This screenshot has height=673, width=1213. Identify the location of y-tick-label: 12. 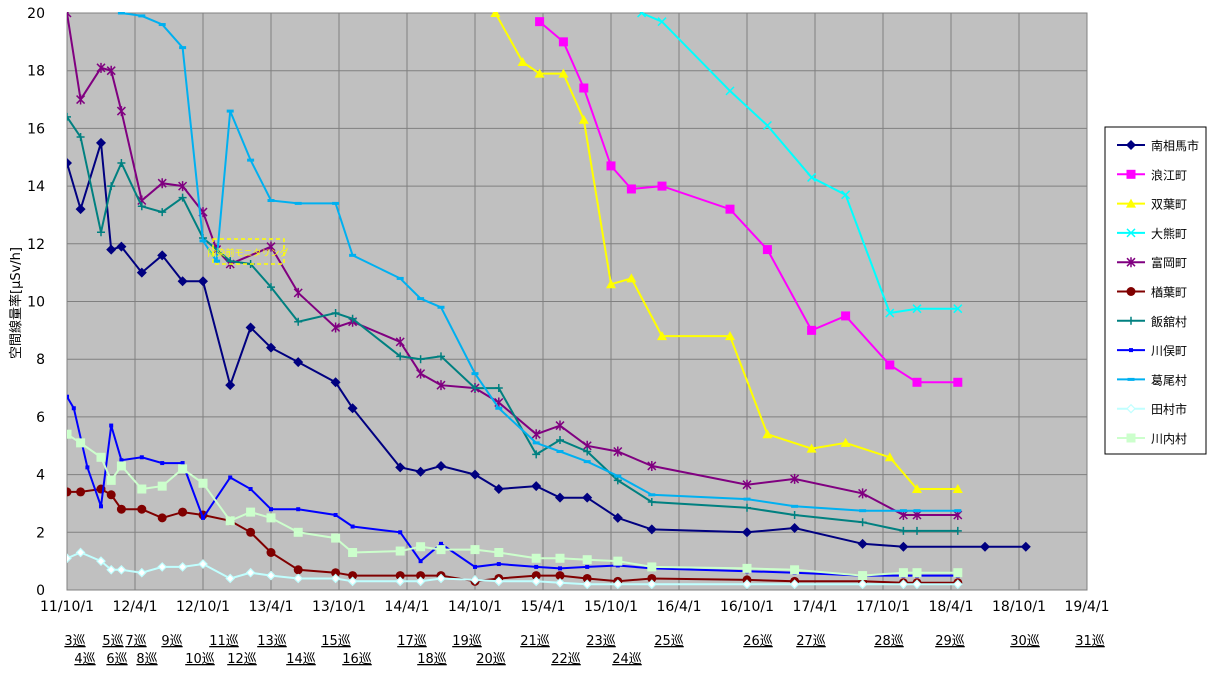
(36, 245).